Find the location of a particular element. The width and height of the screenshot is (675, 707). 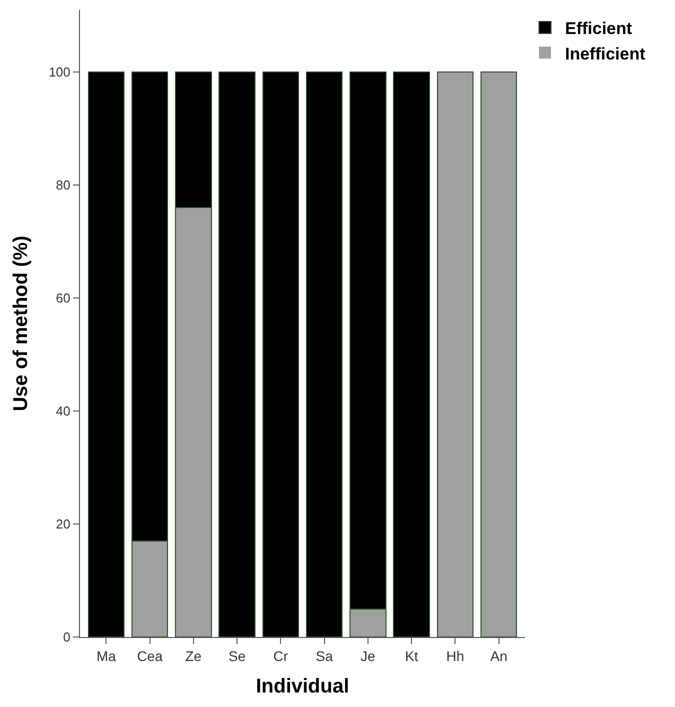

x-tick-label: An is located at coordinates (499, 656).